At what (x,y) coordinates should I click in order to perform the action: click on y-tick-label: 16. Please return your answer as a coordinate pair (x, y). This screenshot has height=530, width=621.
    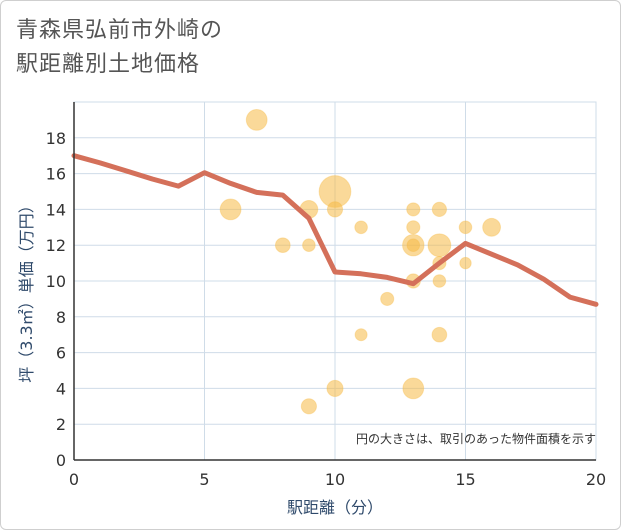
    Looking at the image, I should click on (56, 174).